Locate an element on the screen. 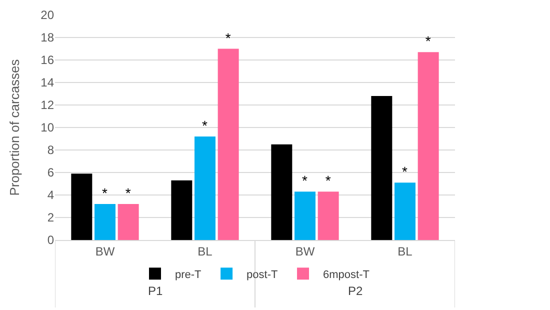  legend-label: pre-T is located at coordinates (188, 274).